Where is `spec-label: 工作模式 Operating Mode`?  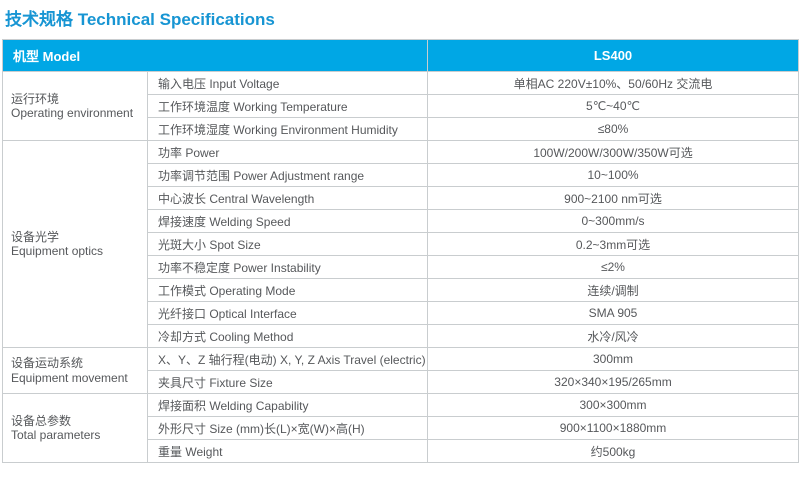
spec-label: 工作模式 Operating Mode is located at coordinates (287, 290).